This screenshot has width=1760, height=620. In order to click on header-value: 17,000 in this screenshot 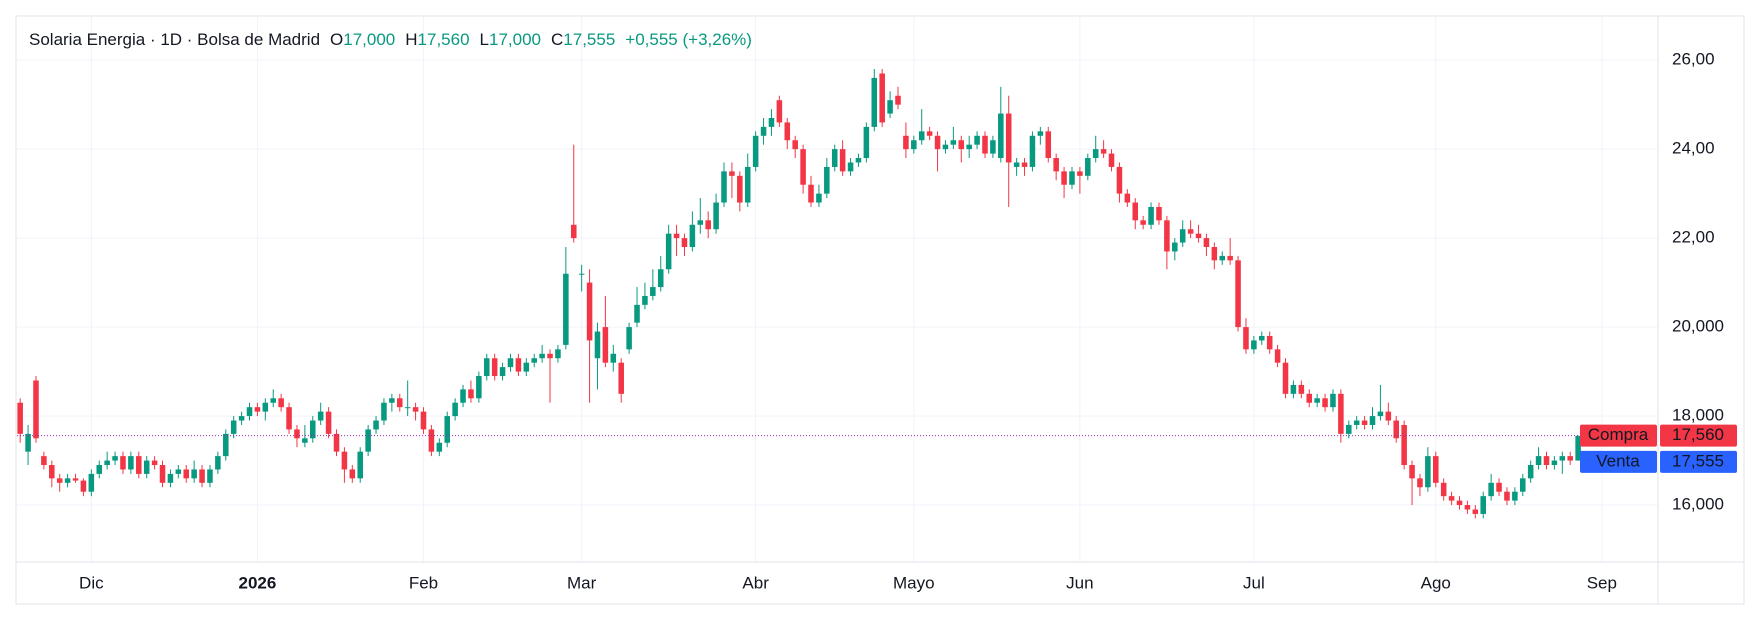, I will do `click(369, 39)`.